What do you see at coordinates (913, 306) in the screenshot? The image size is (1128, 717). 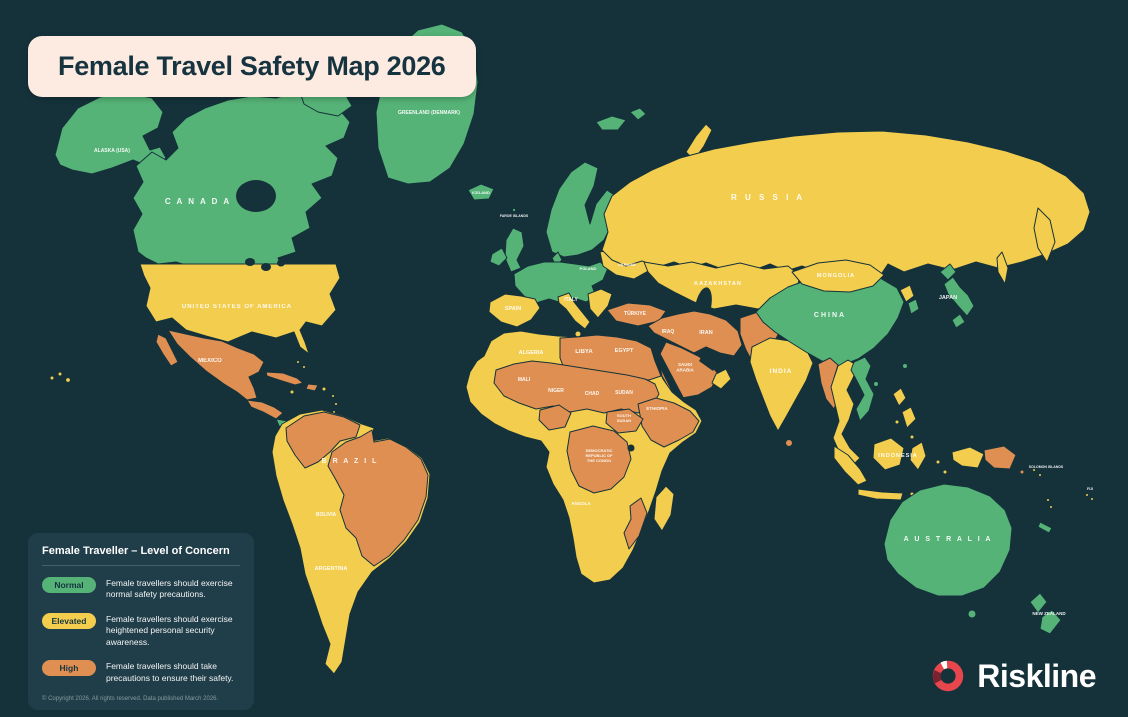 I see `south-korea` at bounding box center [913, 306].